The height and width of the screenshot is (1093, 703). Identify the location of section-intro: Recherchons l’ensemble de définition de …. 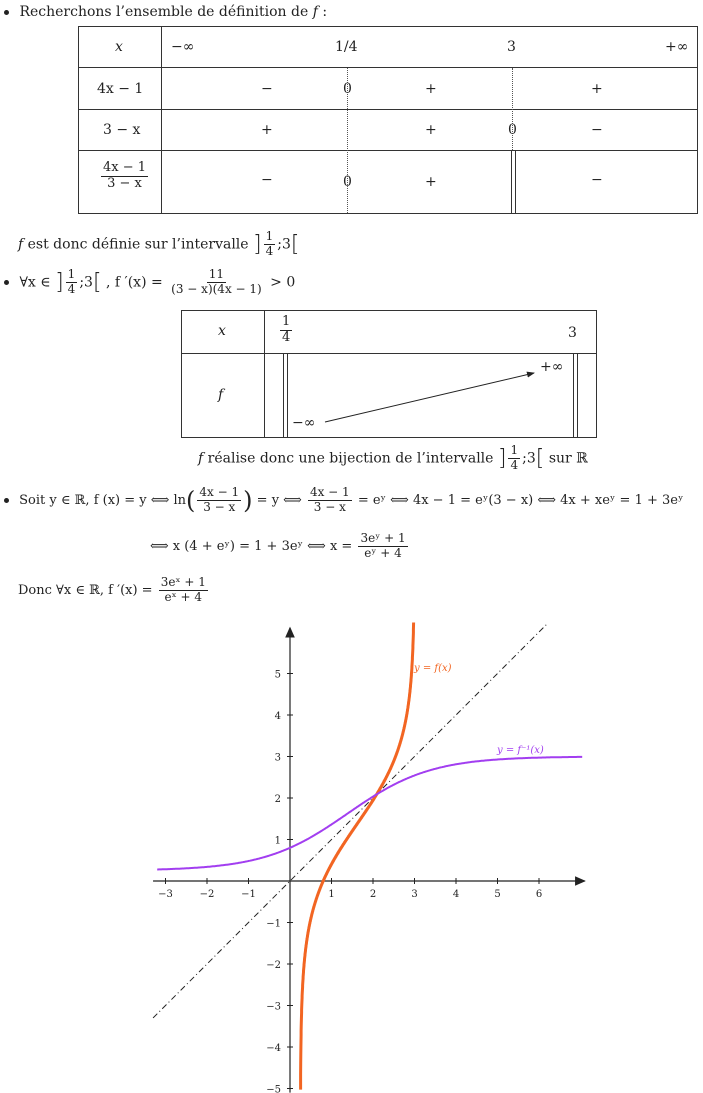
(165, 12).